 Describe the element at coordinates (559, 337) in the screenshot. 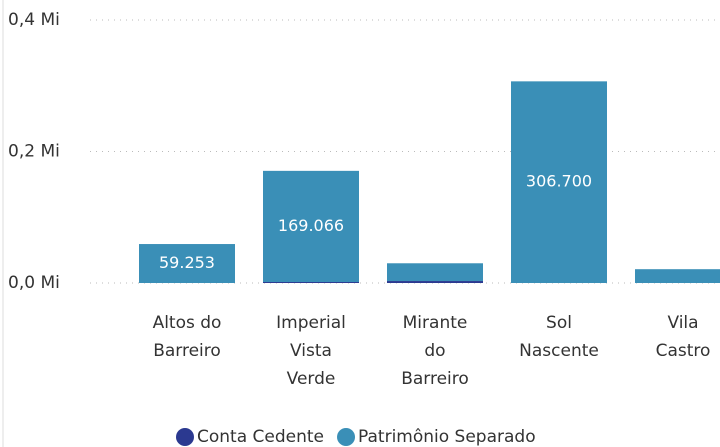

I see `x-tick-label: Sol Nascente` at that location.